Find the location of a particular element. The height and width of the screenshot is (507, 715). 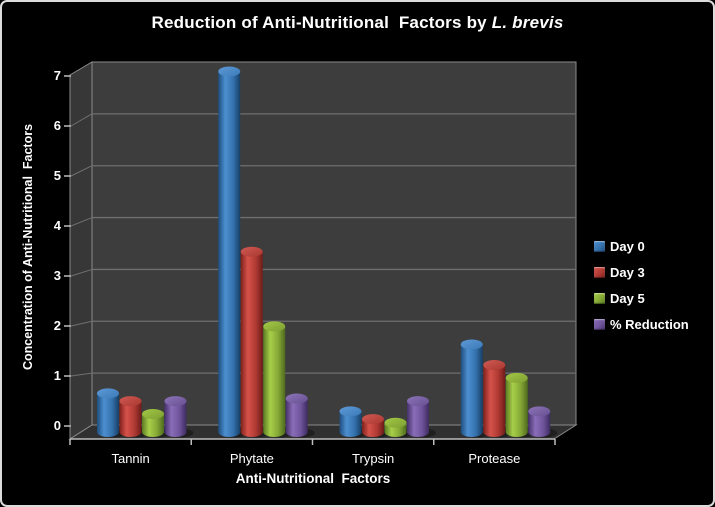

y-tick-label-1: 1 is located at coordinates (57, 375).